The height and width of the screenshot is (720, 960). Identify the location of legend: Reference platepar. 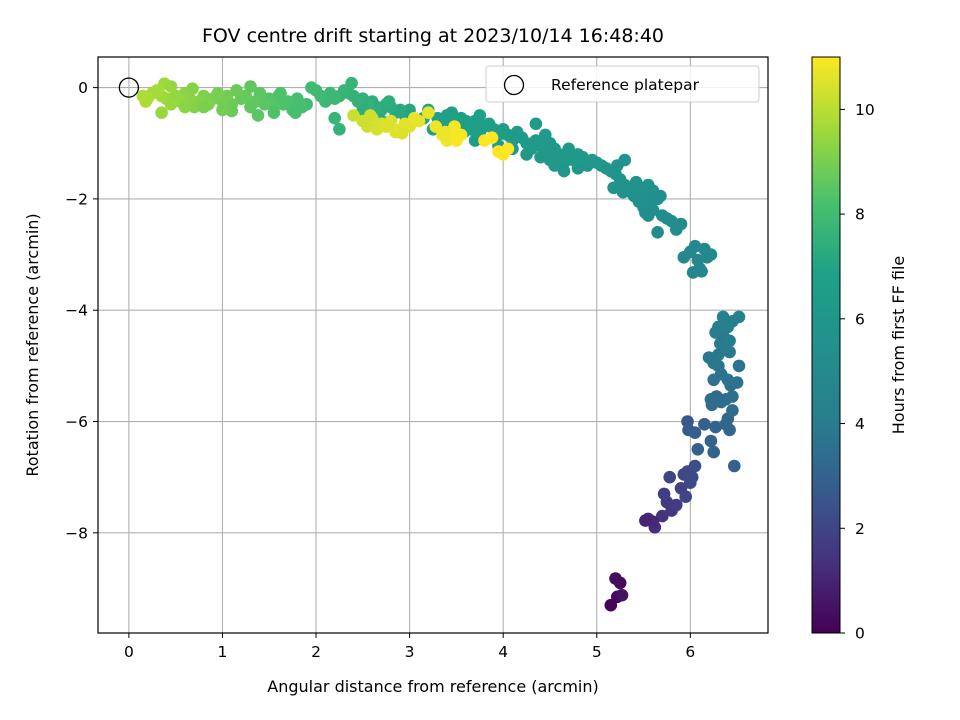
(622, 84).